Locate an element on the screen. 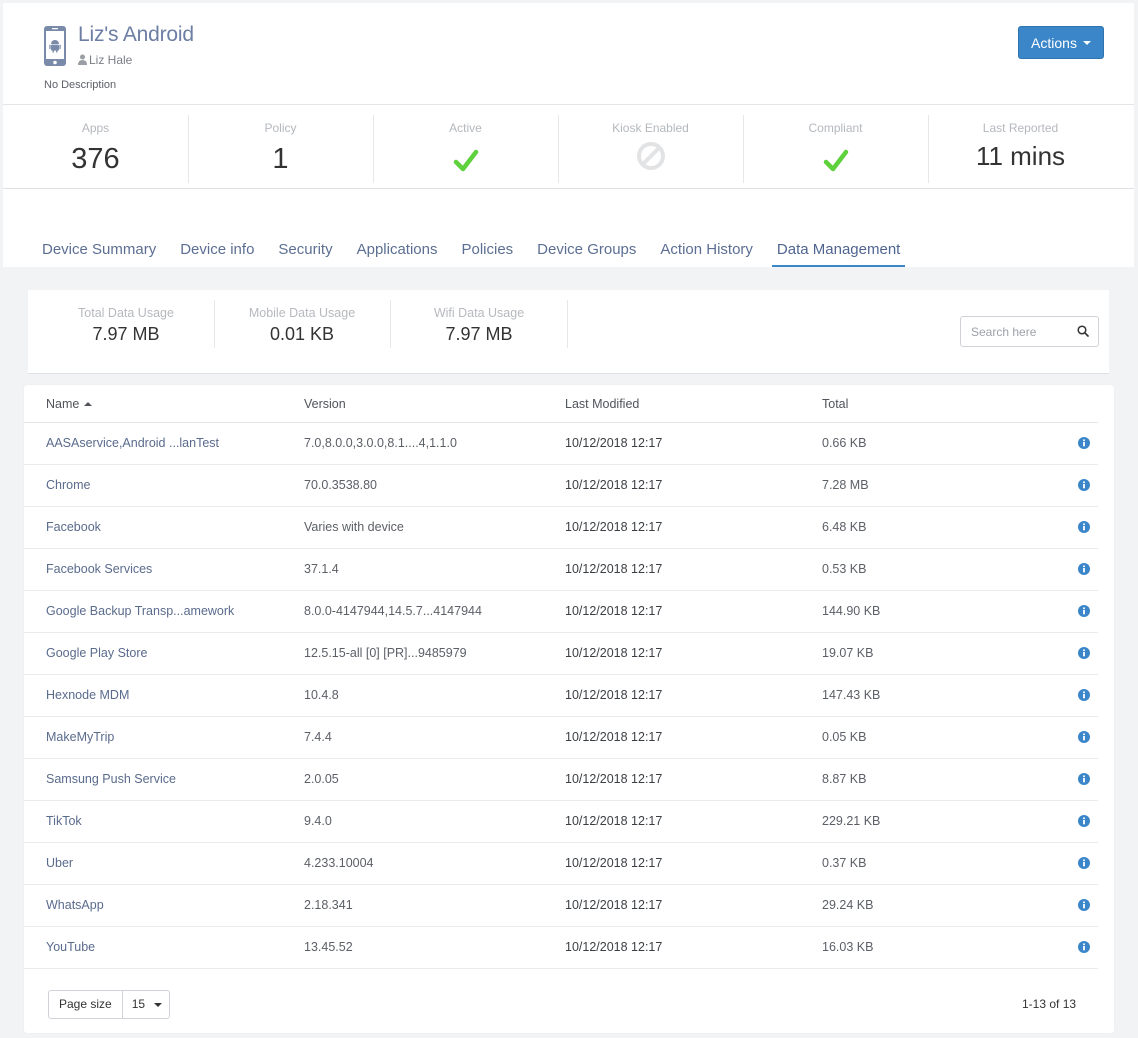 Image resolution: width=1138 pixels, height=1038 pixels. stat-policy: Policy 1 is located at coordinates (280, 146).